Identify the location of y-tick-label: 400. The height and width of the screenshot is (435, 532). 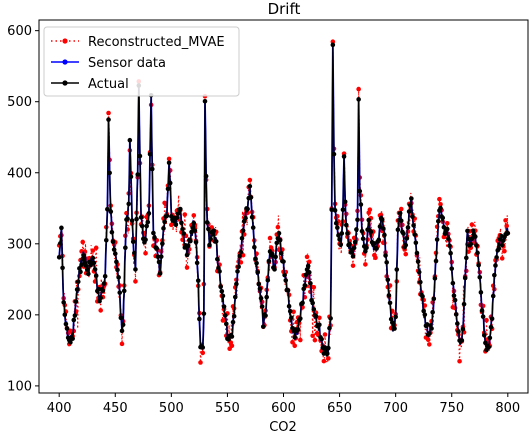
(19, 173).